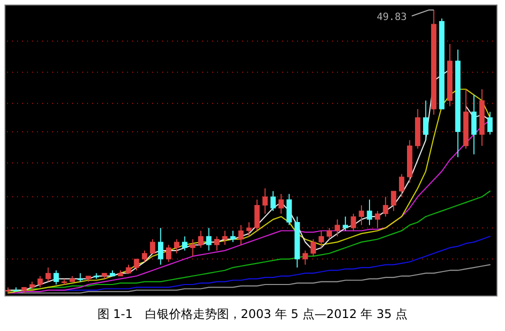  I want to click on annotation: 49.83, so click(391, 17).